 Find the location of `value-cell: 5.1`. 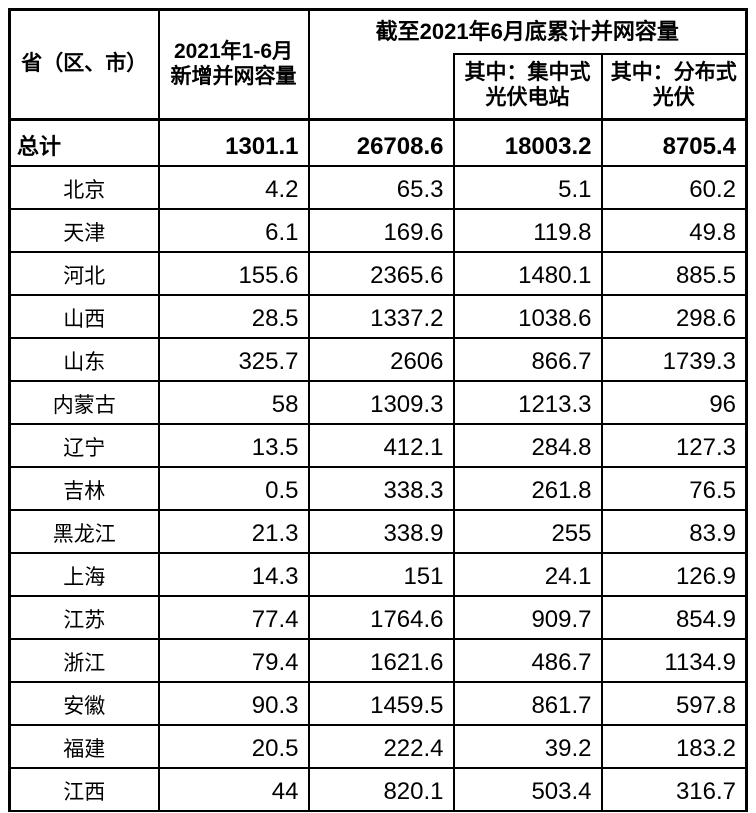

value-cell: 5.1 is located at coordinates (527, 187).